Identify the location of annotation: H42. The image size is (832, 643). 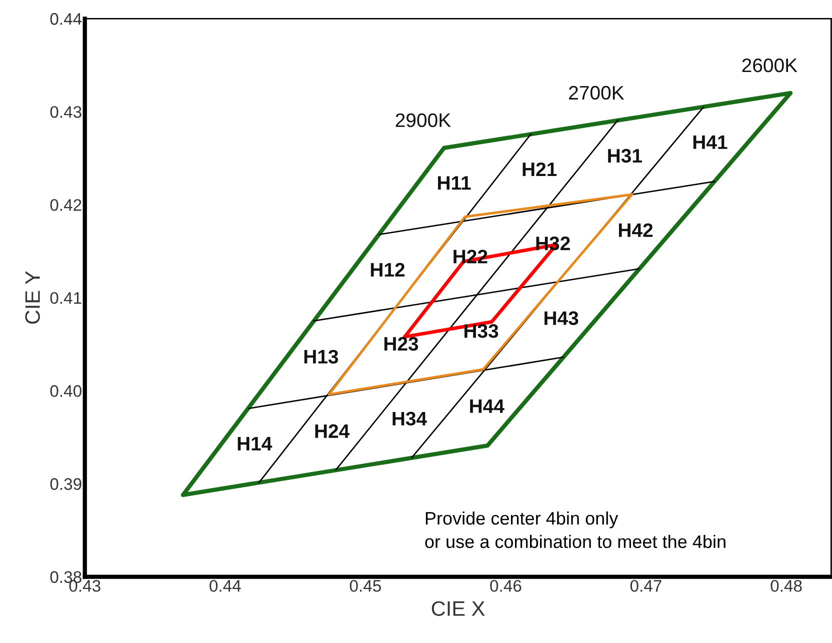
(635, 230).